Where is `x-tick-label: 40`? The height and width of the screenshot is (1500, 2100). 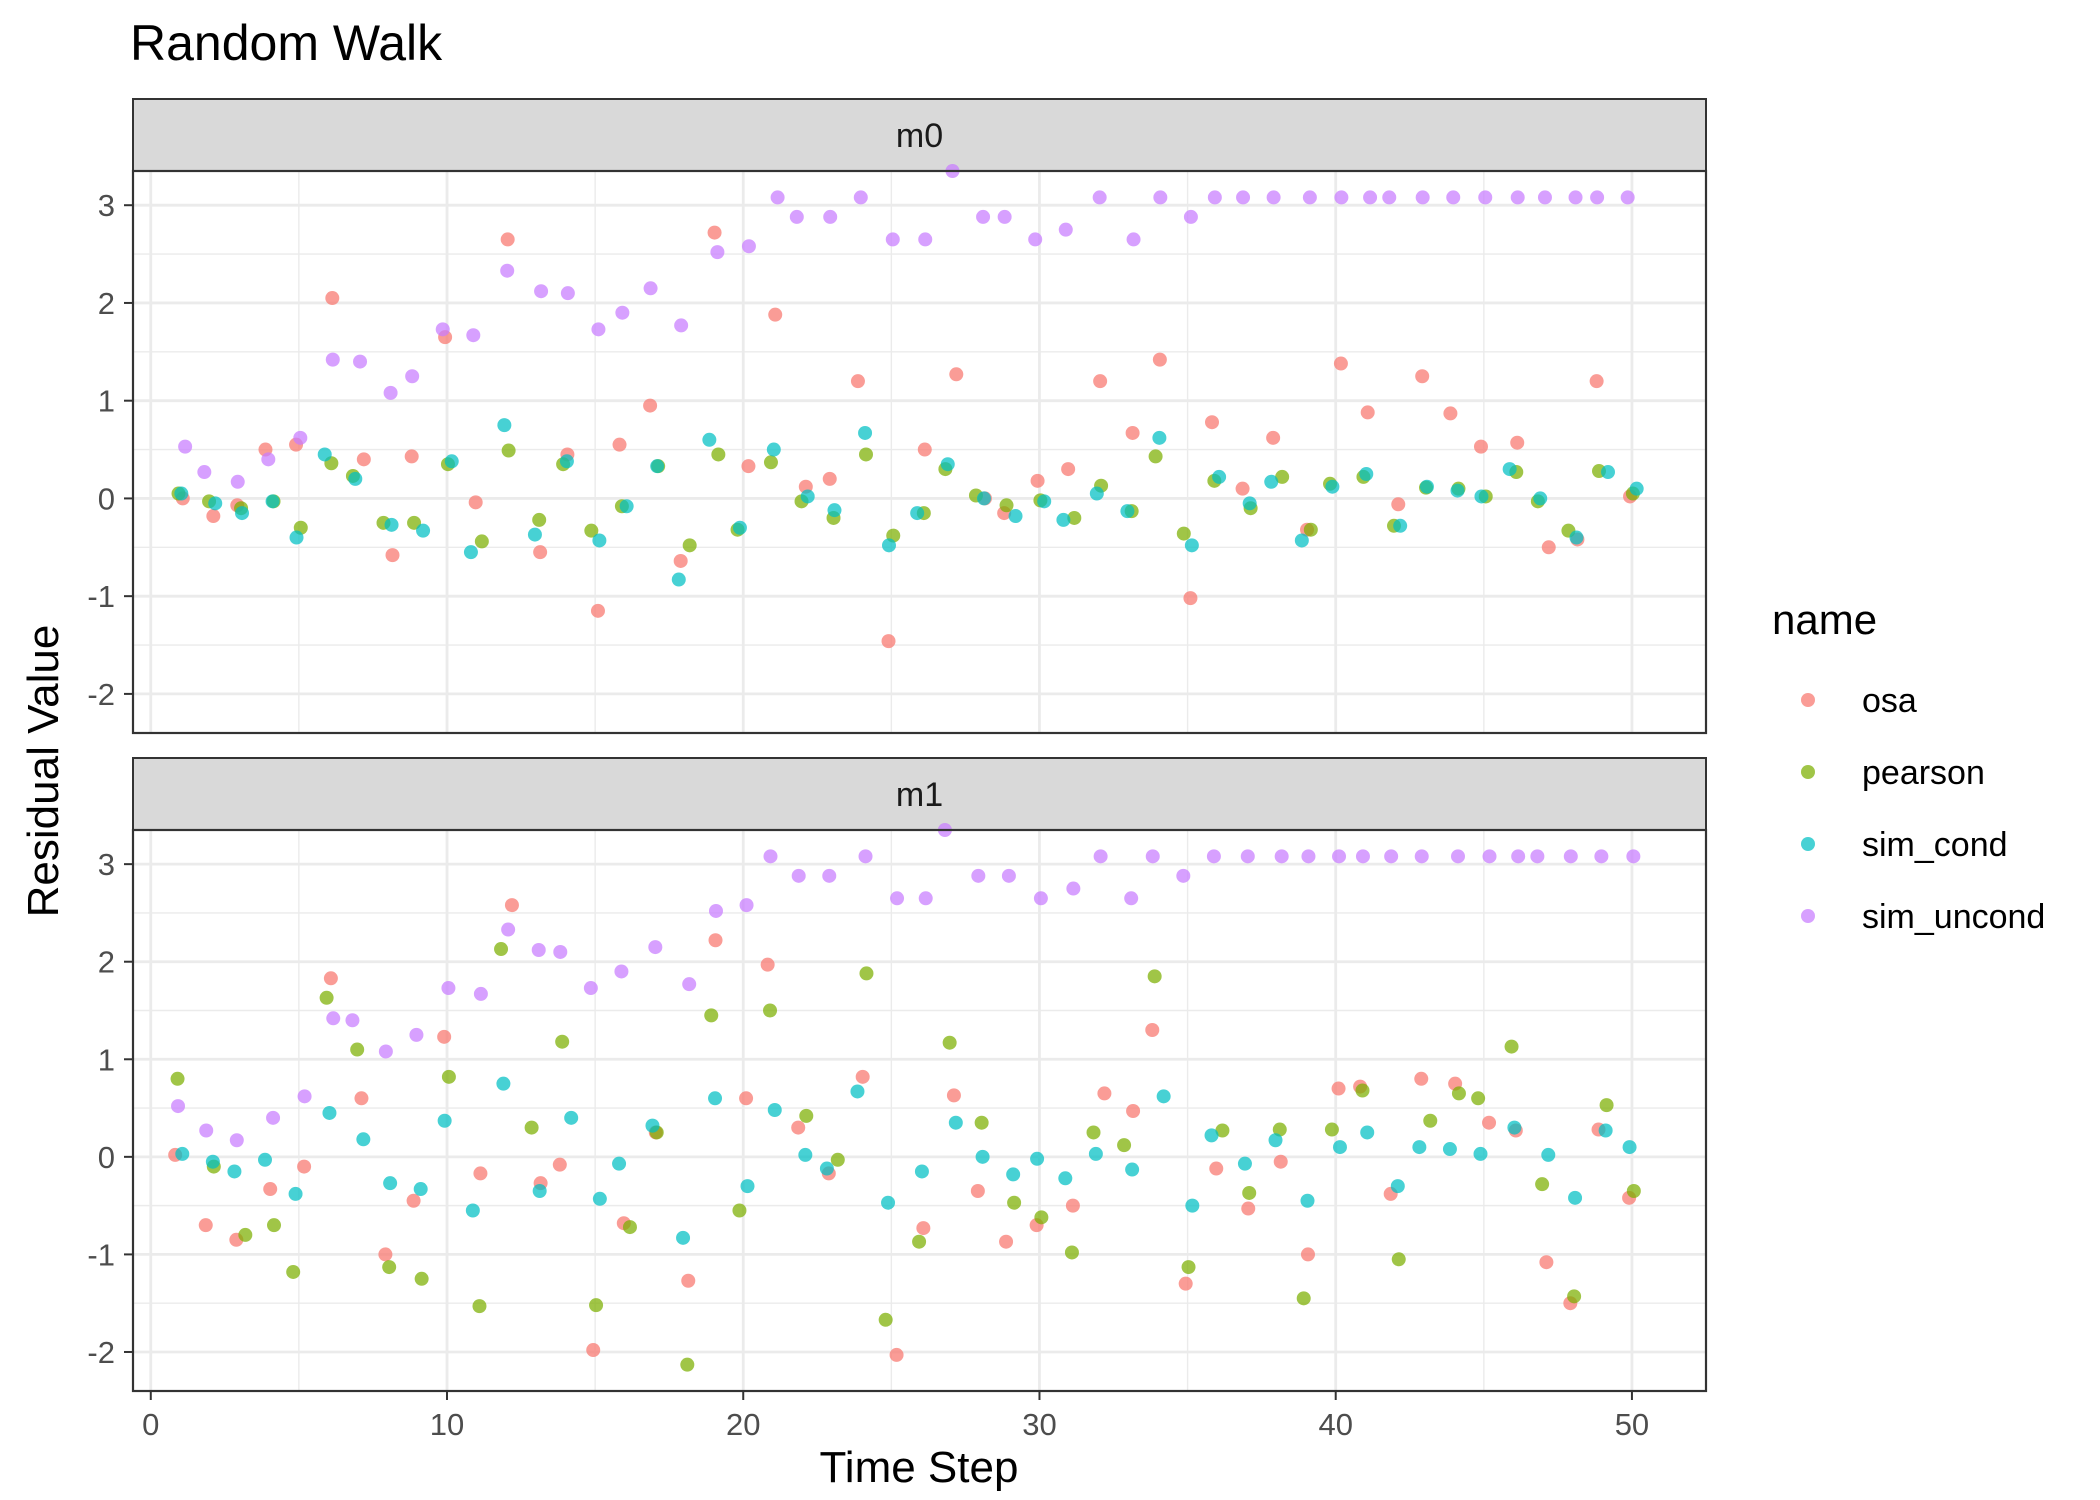
x-tick-label: 40 is located at coordinates (1335, 1424).